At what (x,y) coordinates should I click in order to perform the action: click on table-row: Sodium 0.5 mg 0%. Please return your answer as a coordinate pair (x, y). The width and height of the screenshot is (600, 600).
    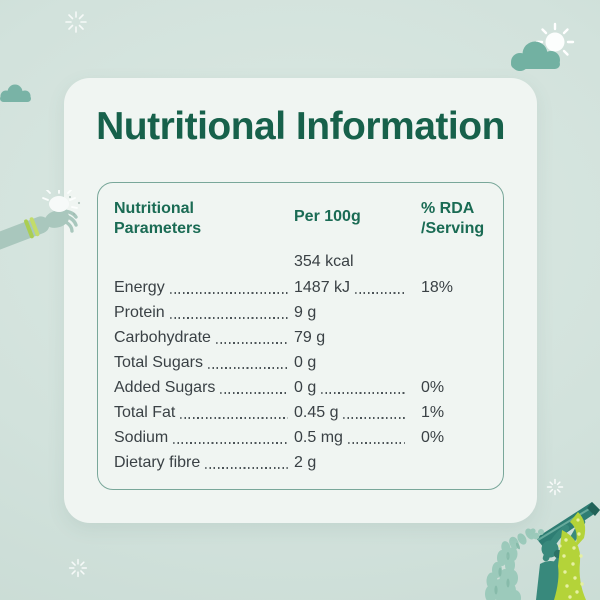
    Looking at the image, I should click on (298, 437).